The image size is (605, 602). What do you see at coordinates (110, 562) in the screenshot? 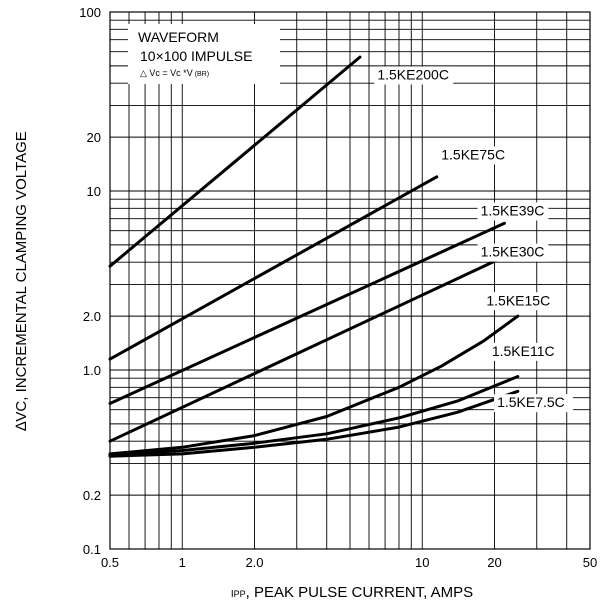
I see `x-tick-label: 0.5` at bounding box center [110, 562].